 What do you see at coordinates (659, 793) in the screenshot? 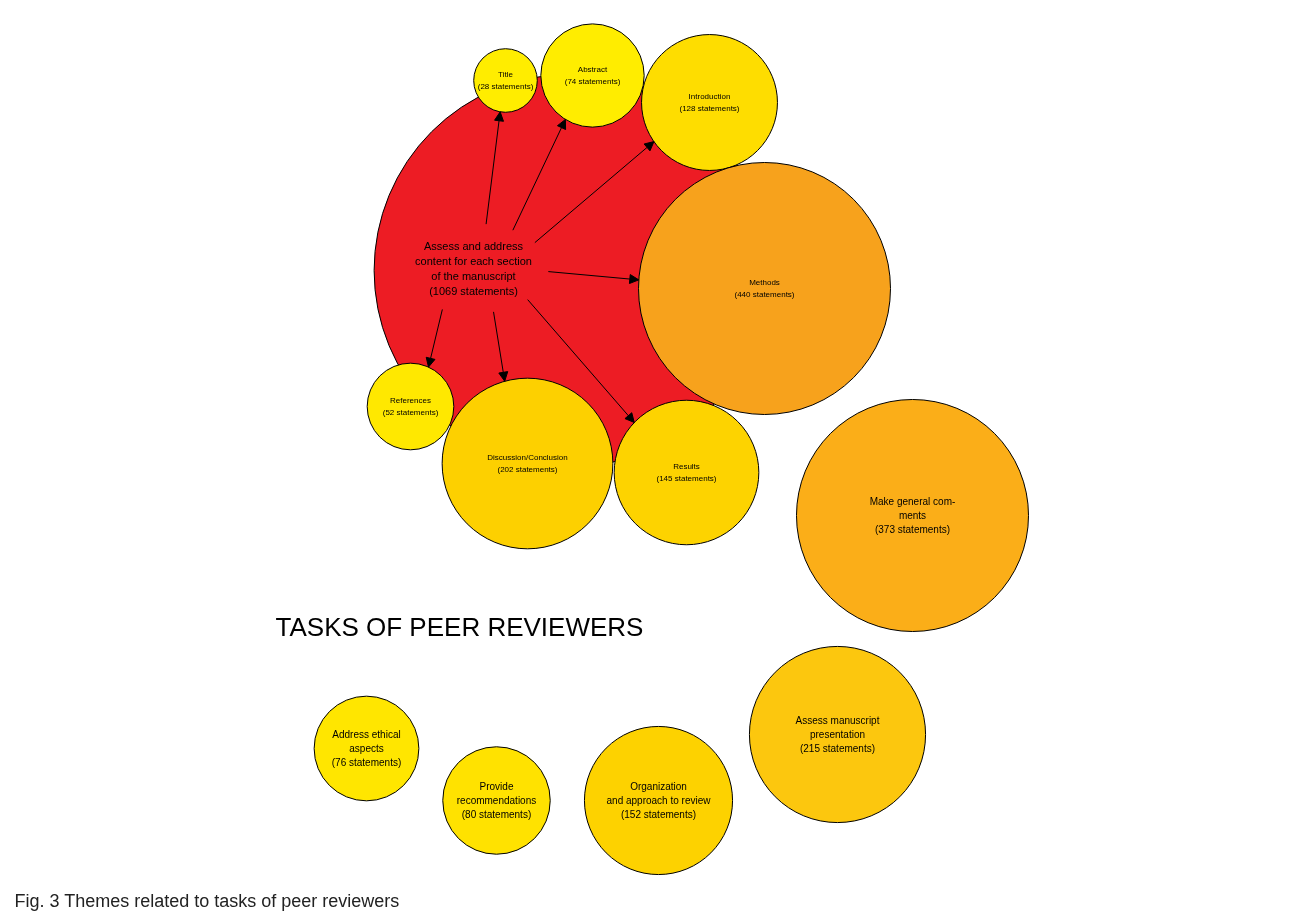
I see `category-label: Organization and approach to review` at bounding box center [659, 793].